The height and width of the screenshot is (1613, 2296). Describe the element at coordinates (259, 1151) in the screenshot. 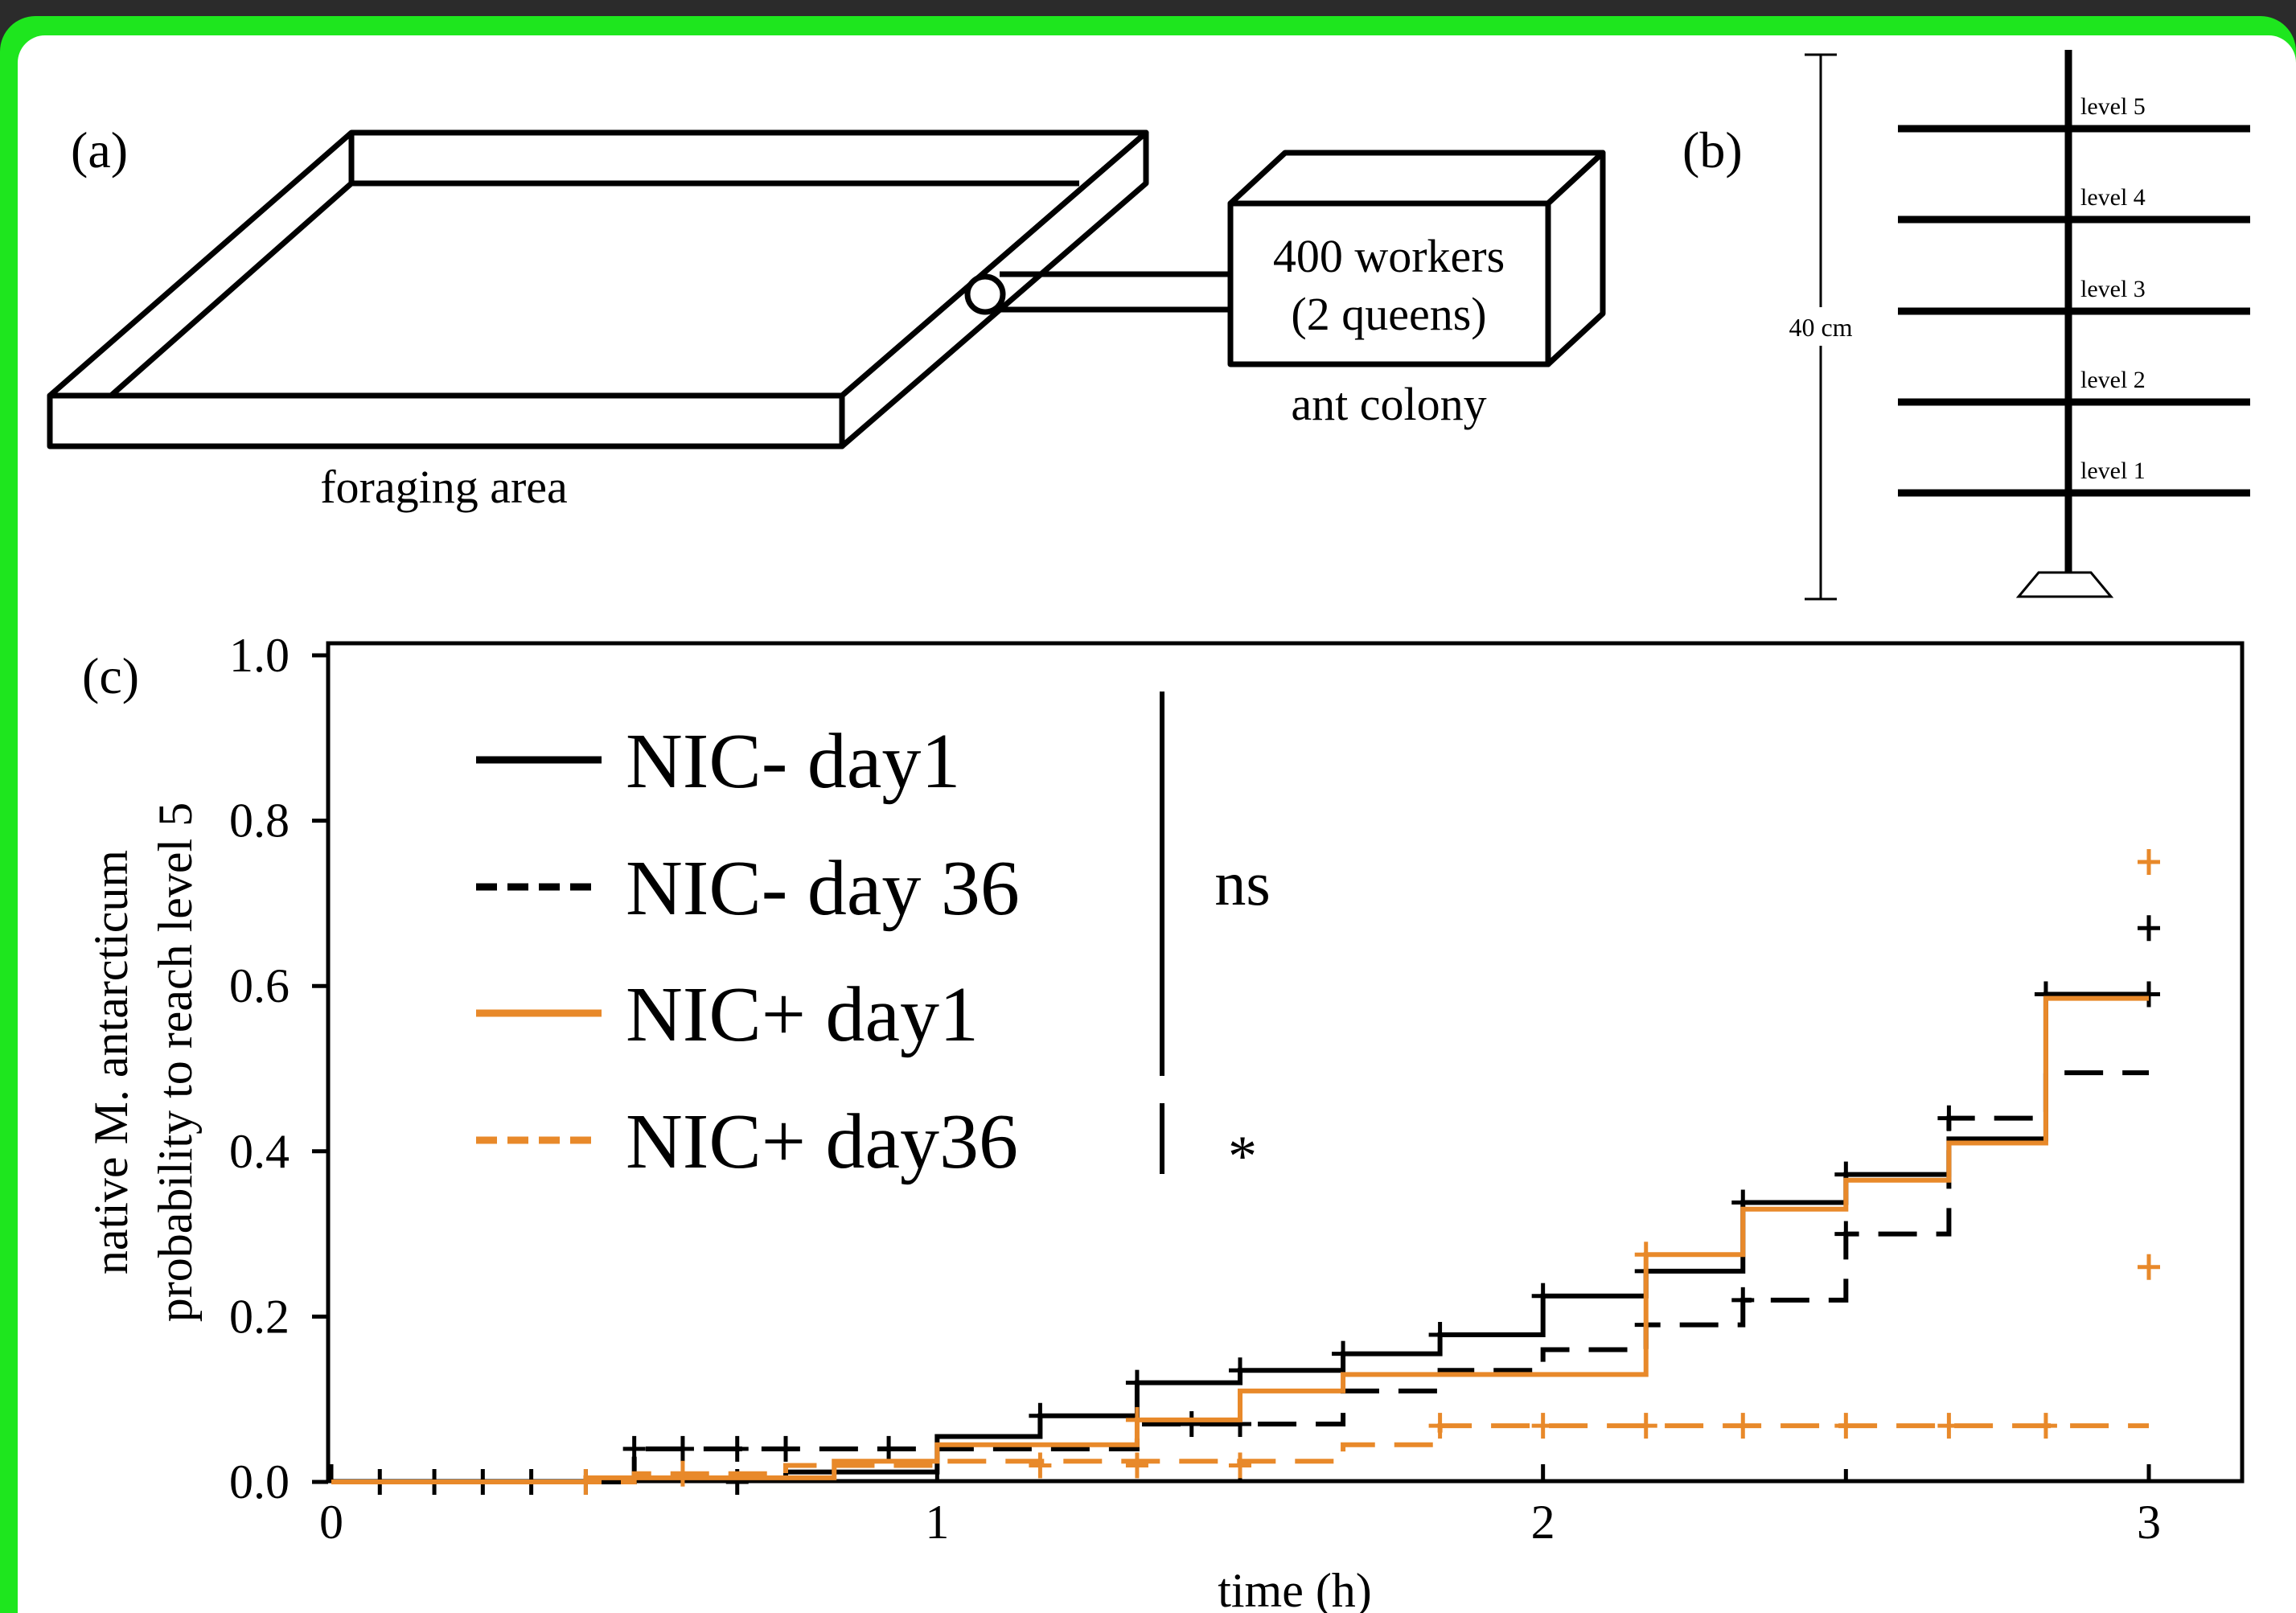

I see `y-tick-label-2: 0.4` at that location.